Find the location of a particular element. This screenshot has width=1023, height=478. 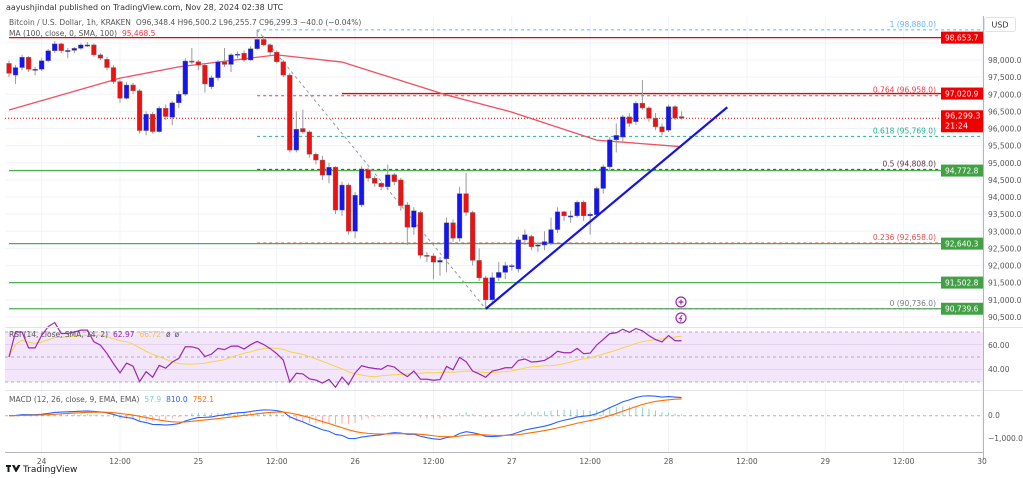

price-axis-label: 93,500.0 is located at coordinates (1005, 214).